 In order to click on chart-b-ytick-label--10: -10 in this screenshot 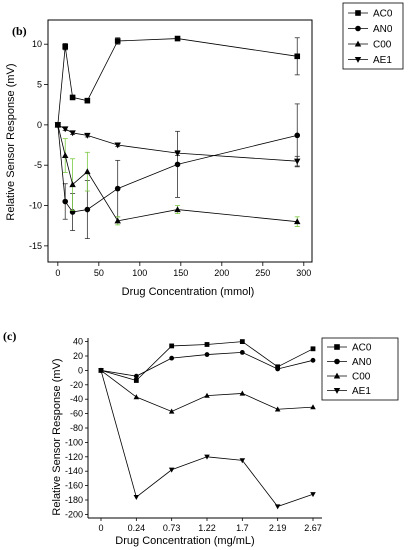, I will do `click(35, 206)`.